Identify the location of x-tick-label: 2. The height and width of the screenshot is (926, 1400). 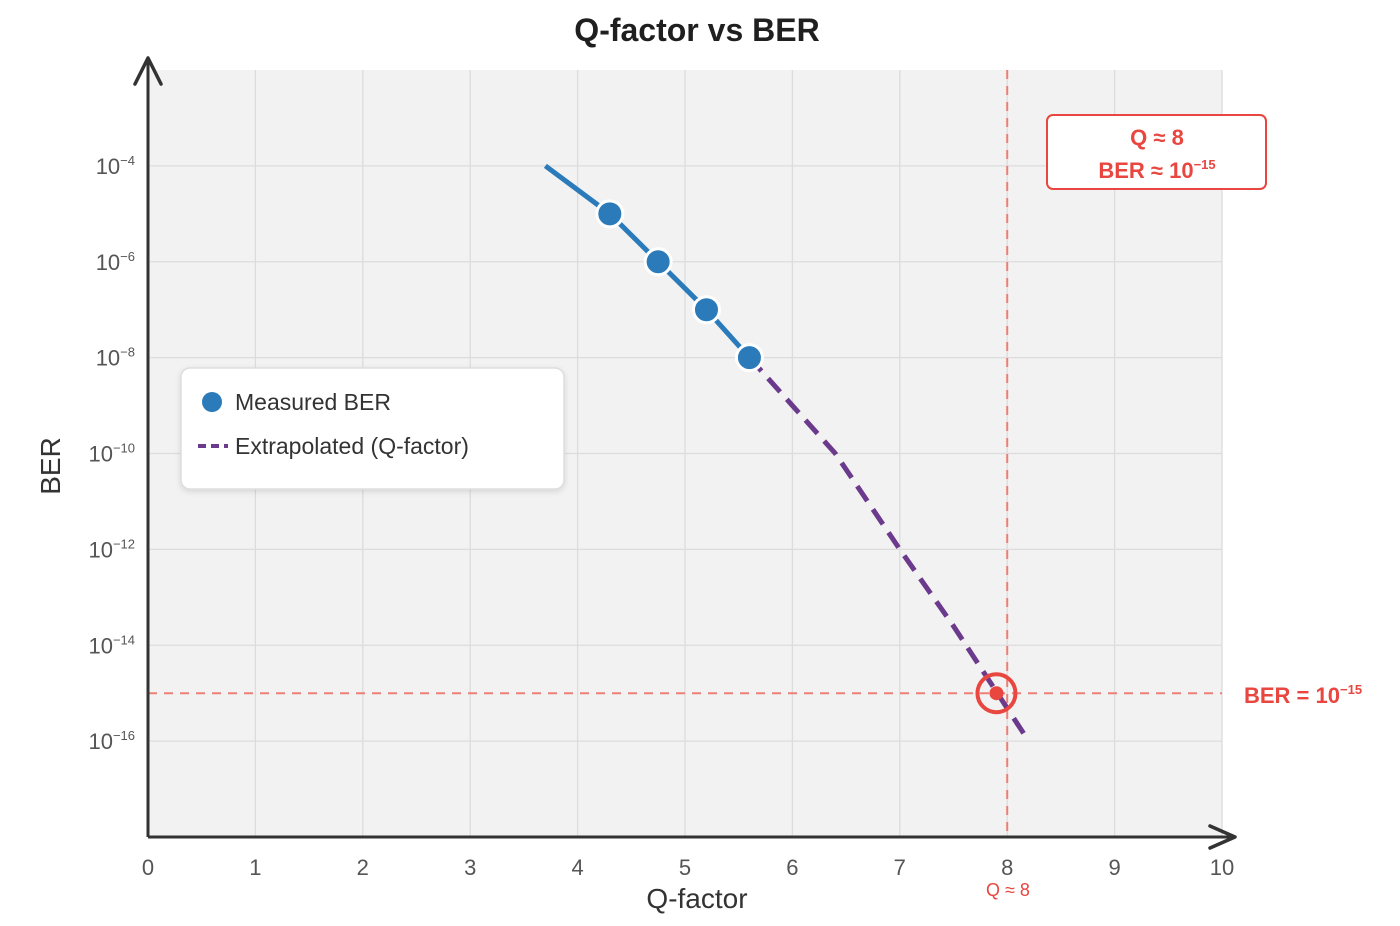
(363, 867).